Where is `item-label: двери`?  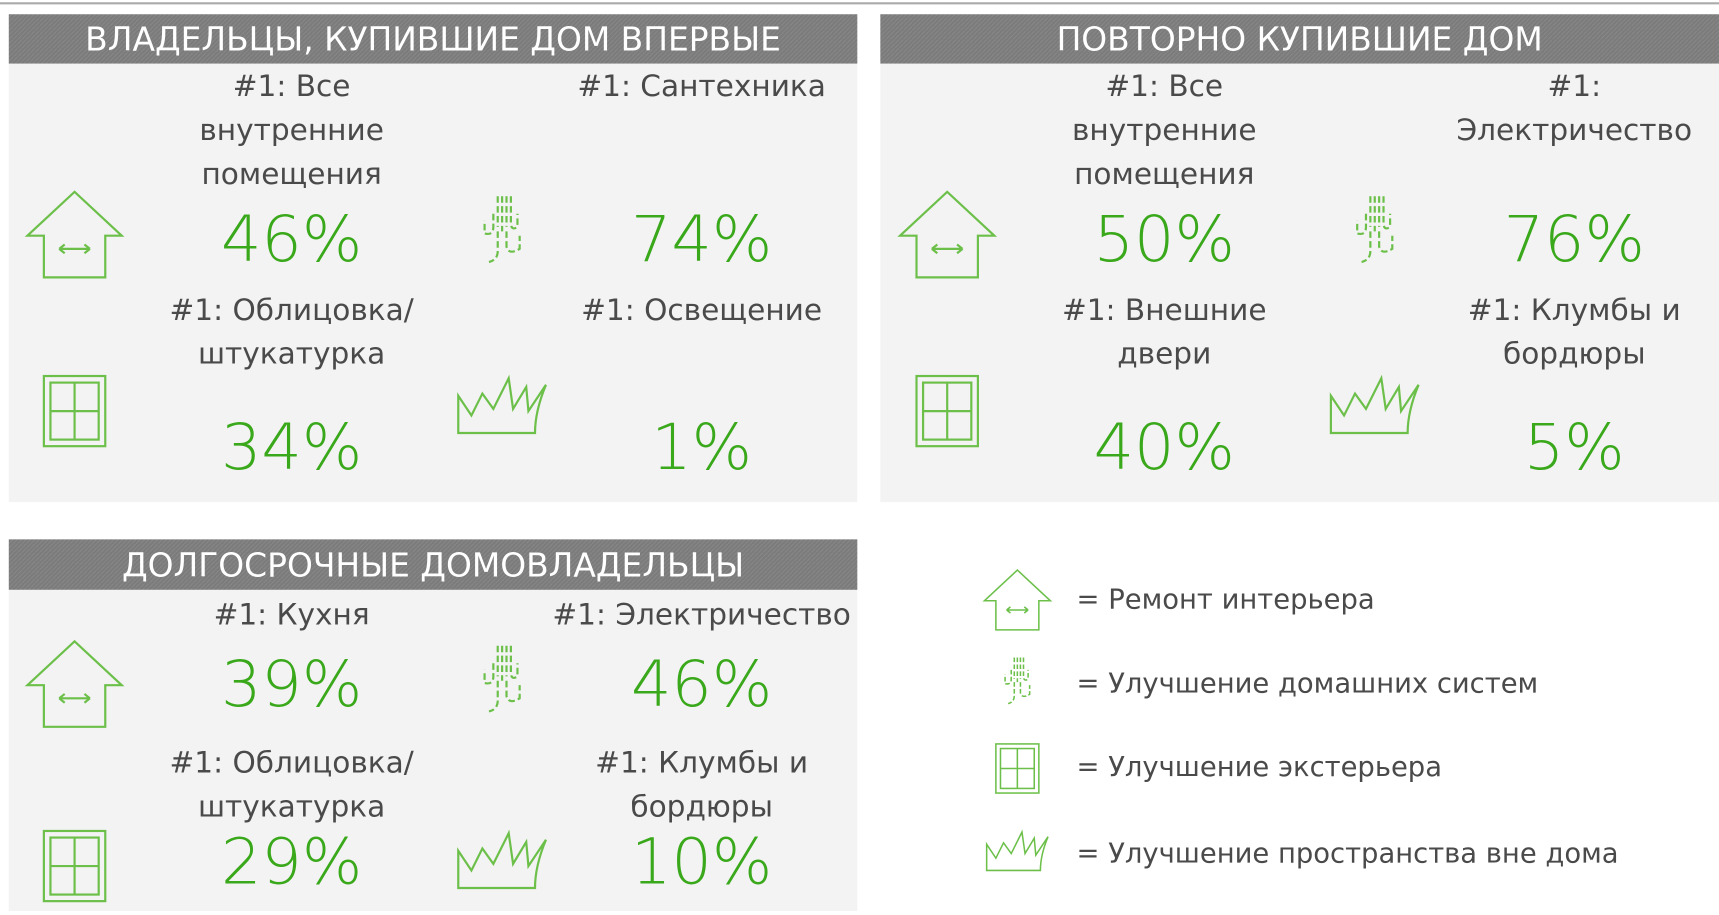
item-label: двери is located at coordinates (1164, 354).